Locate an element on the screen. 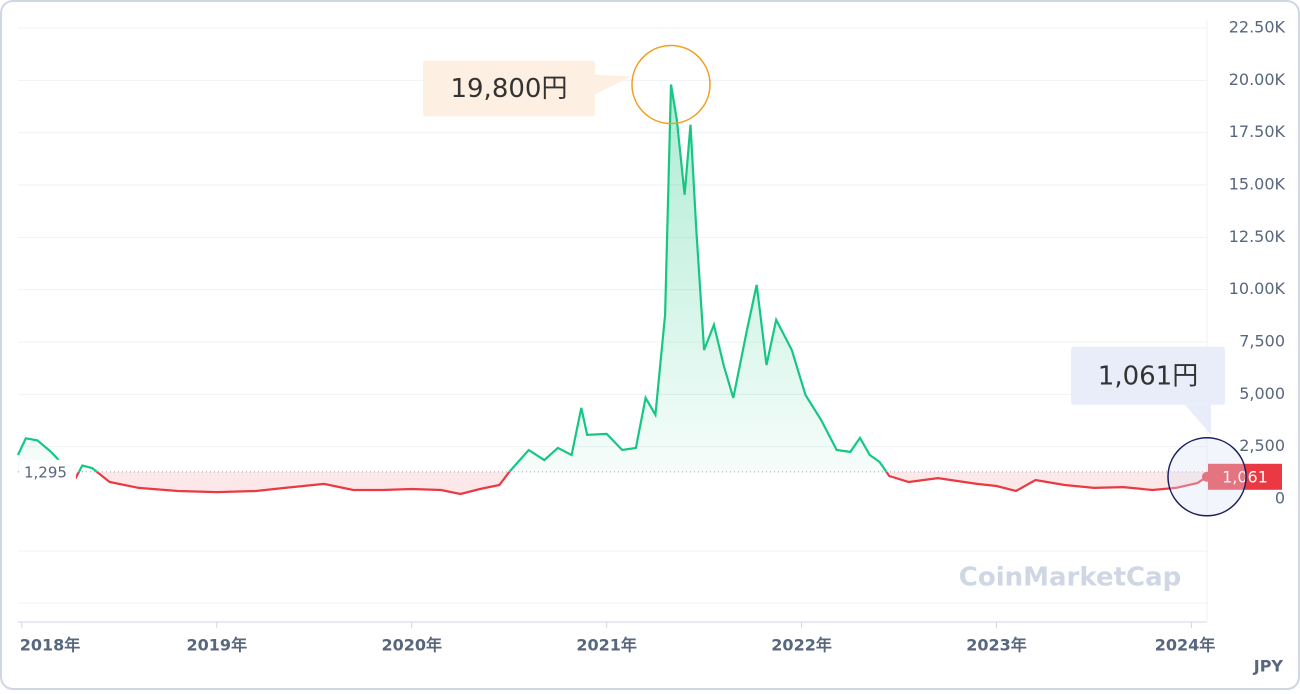 This screenshot has width=1300, height=694. y-tick-label: 5,000 is located at coordinates (1262, 393).